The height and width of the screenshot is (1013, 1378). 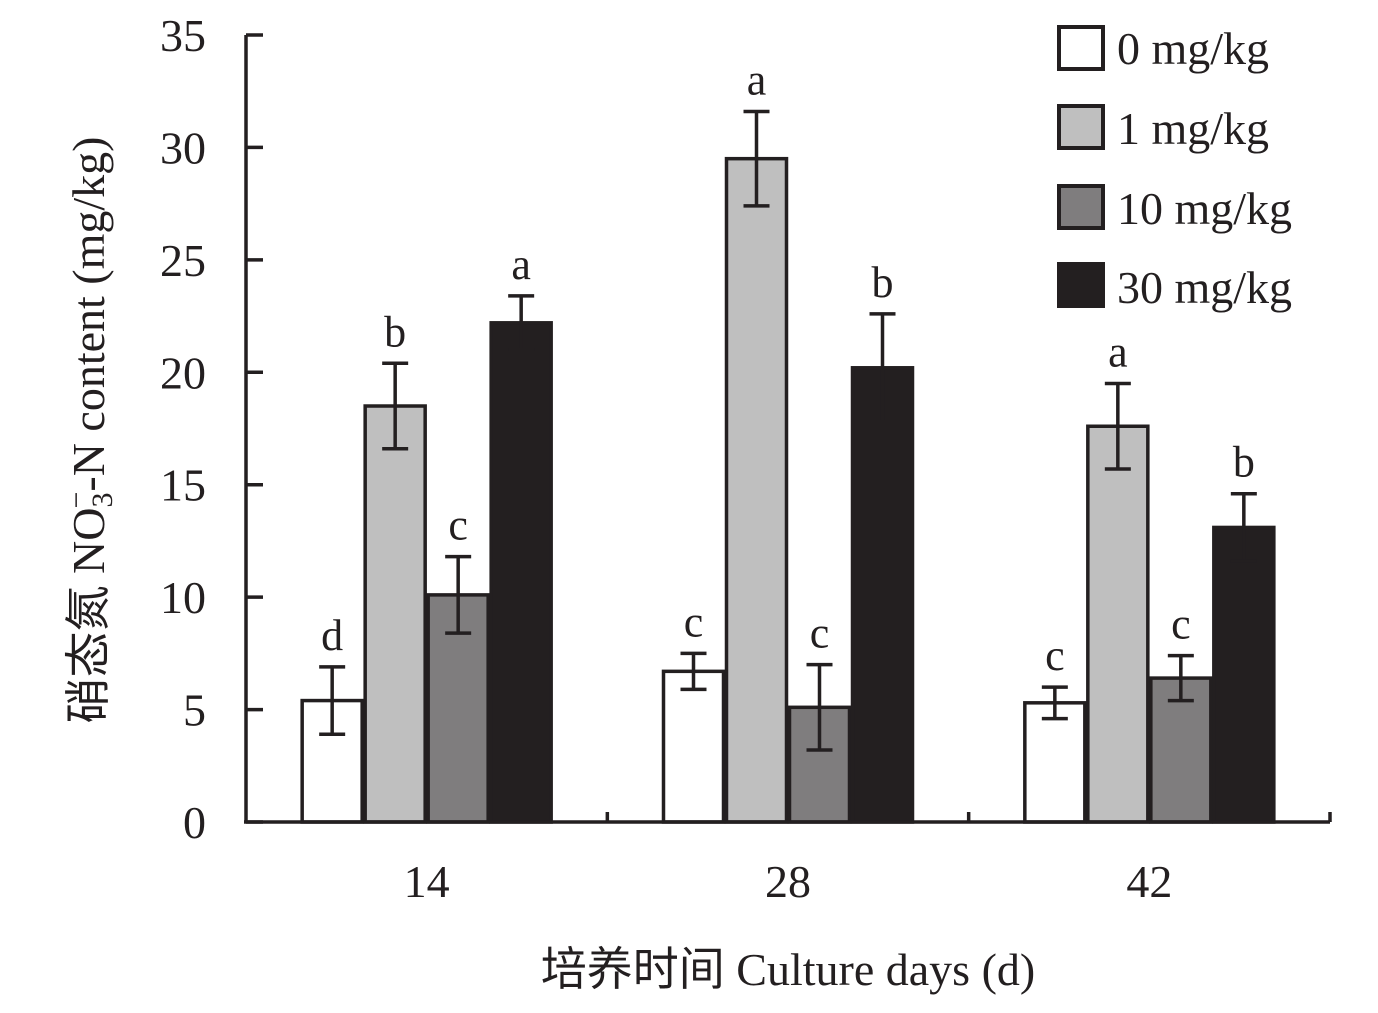 I want to click on significance-label-28-series-0: c, so click(x=694, y=621).